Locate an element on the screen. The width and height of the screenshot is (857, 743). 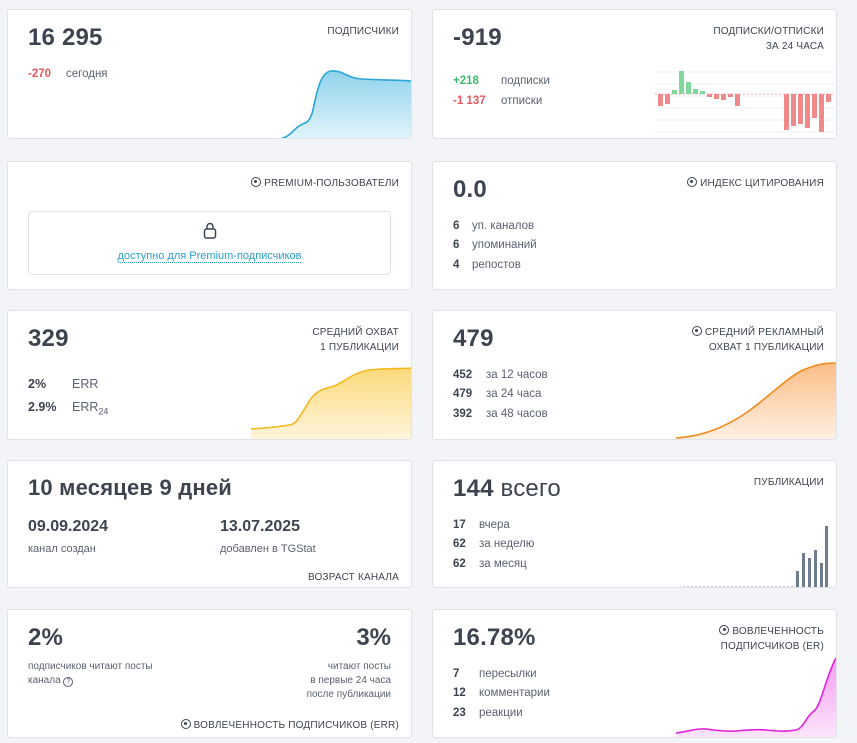
err24-sub: 24 is located at coordinates (103, 411).